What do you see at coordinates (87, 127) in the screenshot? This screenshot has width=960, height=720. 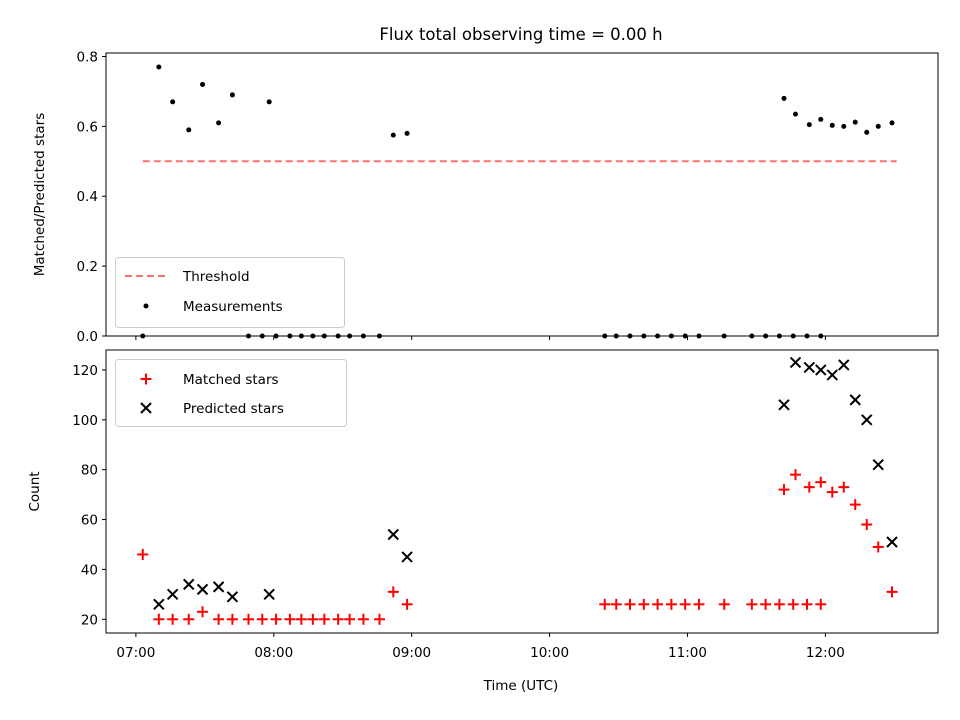 I see `top-y-tick-label: 0.6` at bounding box center [87, 127].